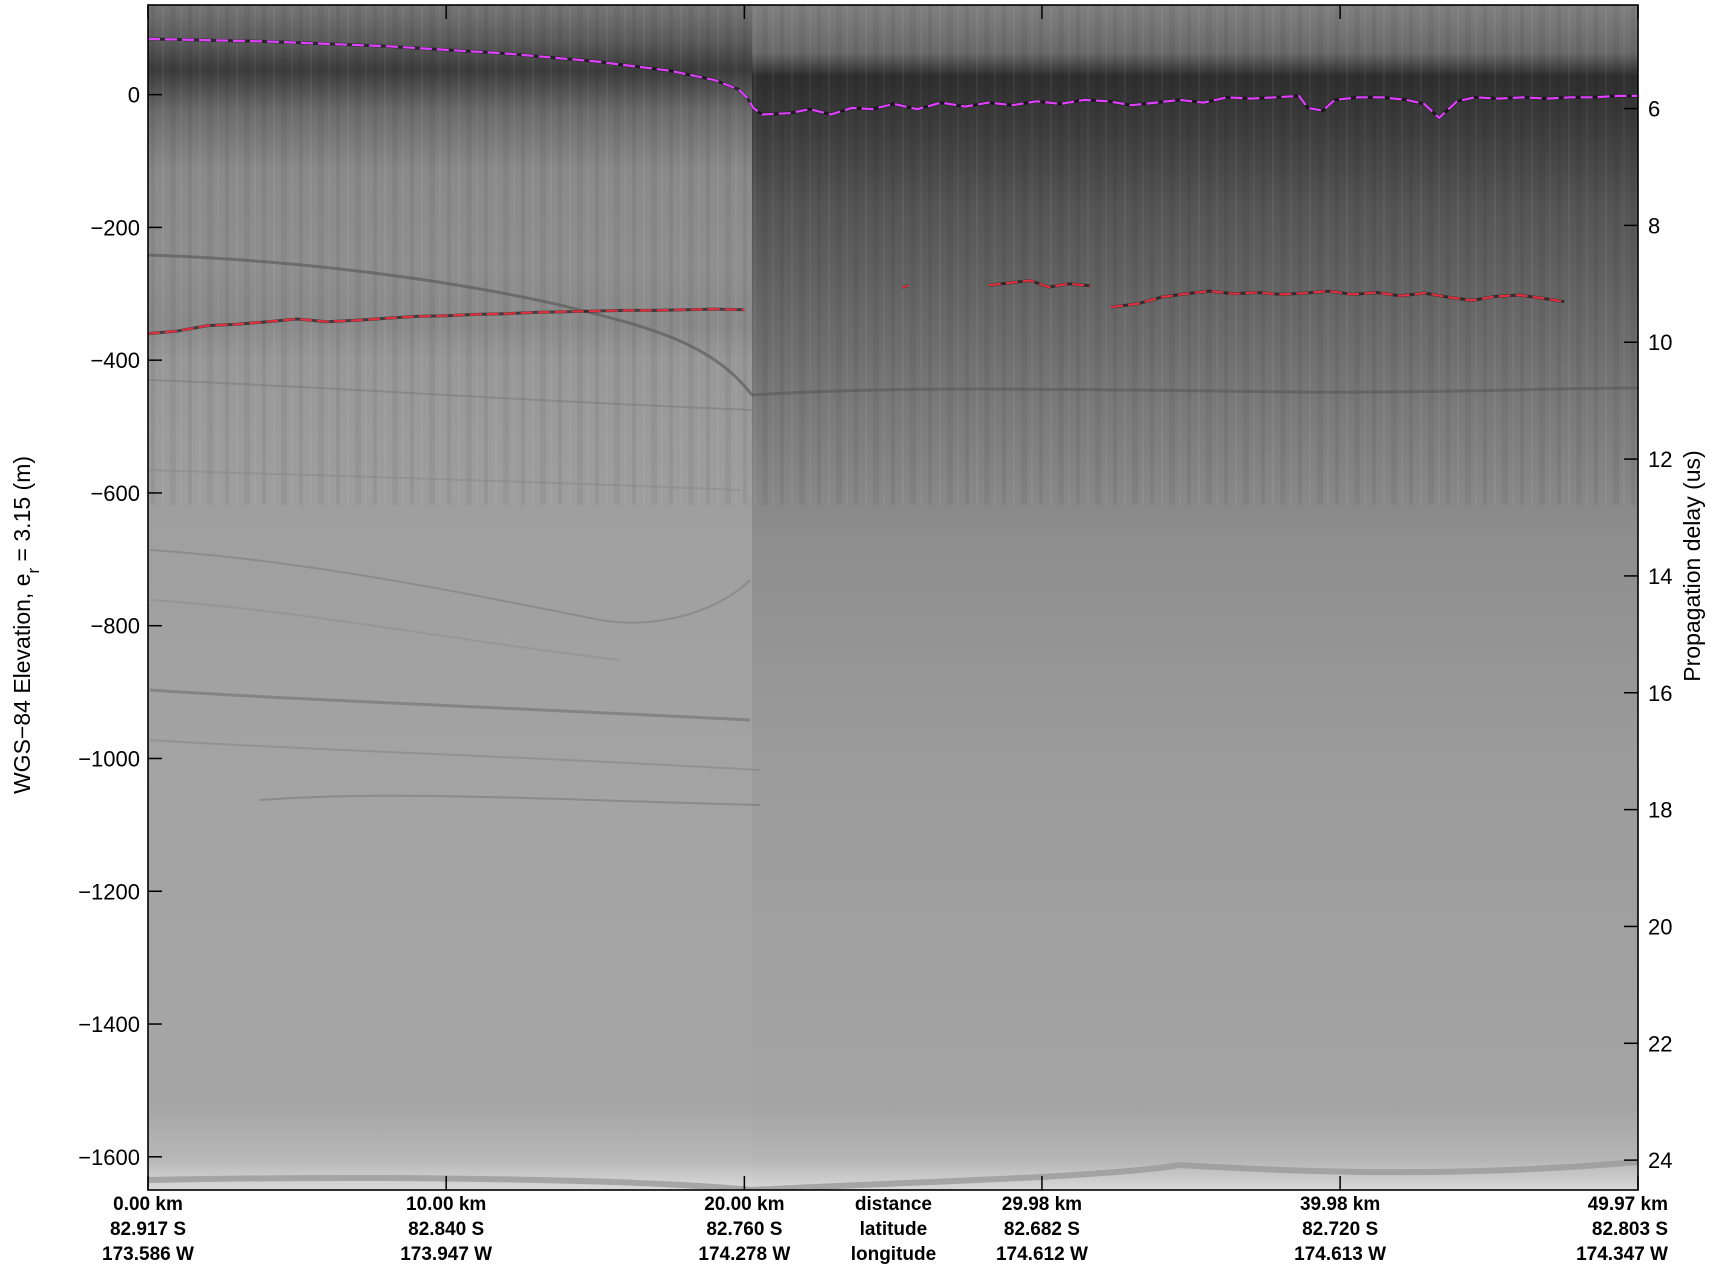 The width and height of the screenshot is (1721, 1265). I want to click on bottom-pick-east-2-line, so click(1039, 284).